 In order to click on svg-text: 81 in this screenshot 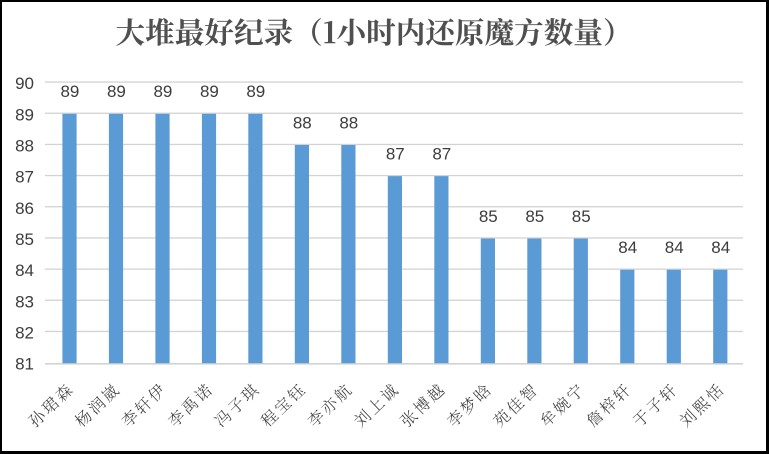, I will do `click(24, 364)`.